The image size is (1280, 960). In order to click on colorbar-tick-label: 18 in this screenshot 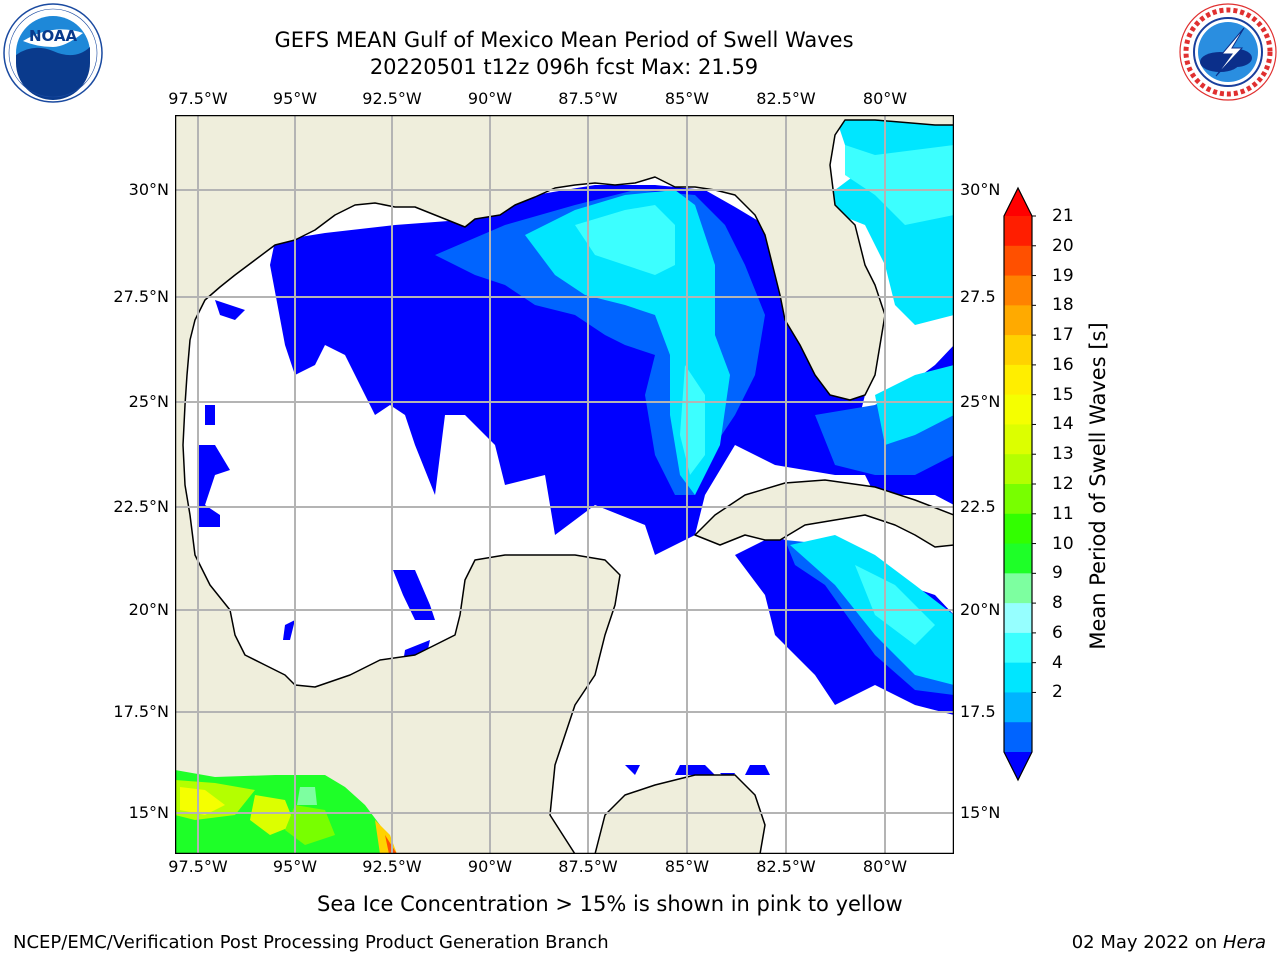, I will do `click(1063, 305)`.